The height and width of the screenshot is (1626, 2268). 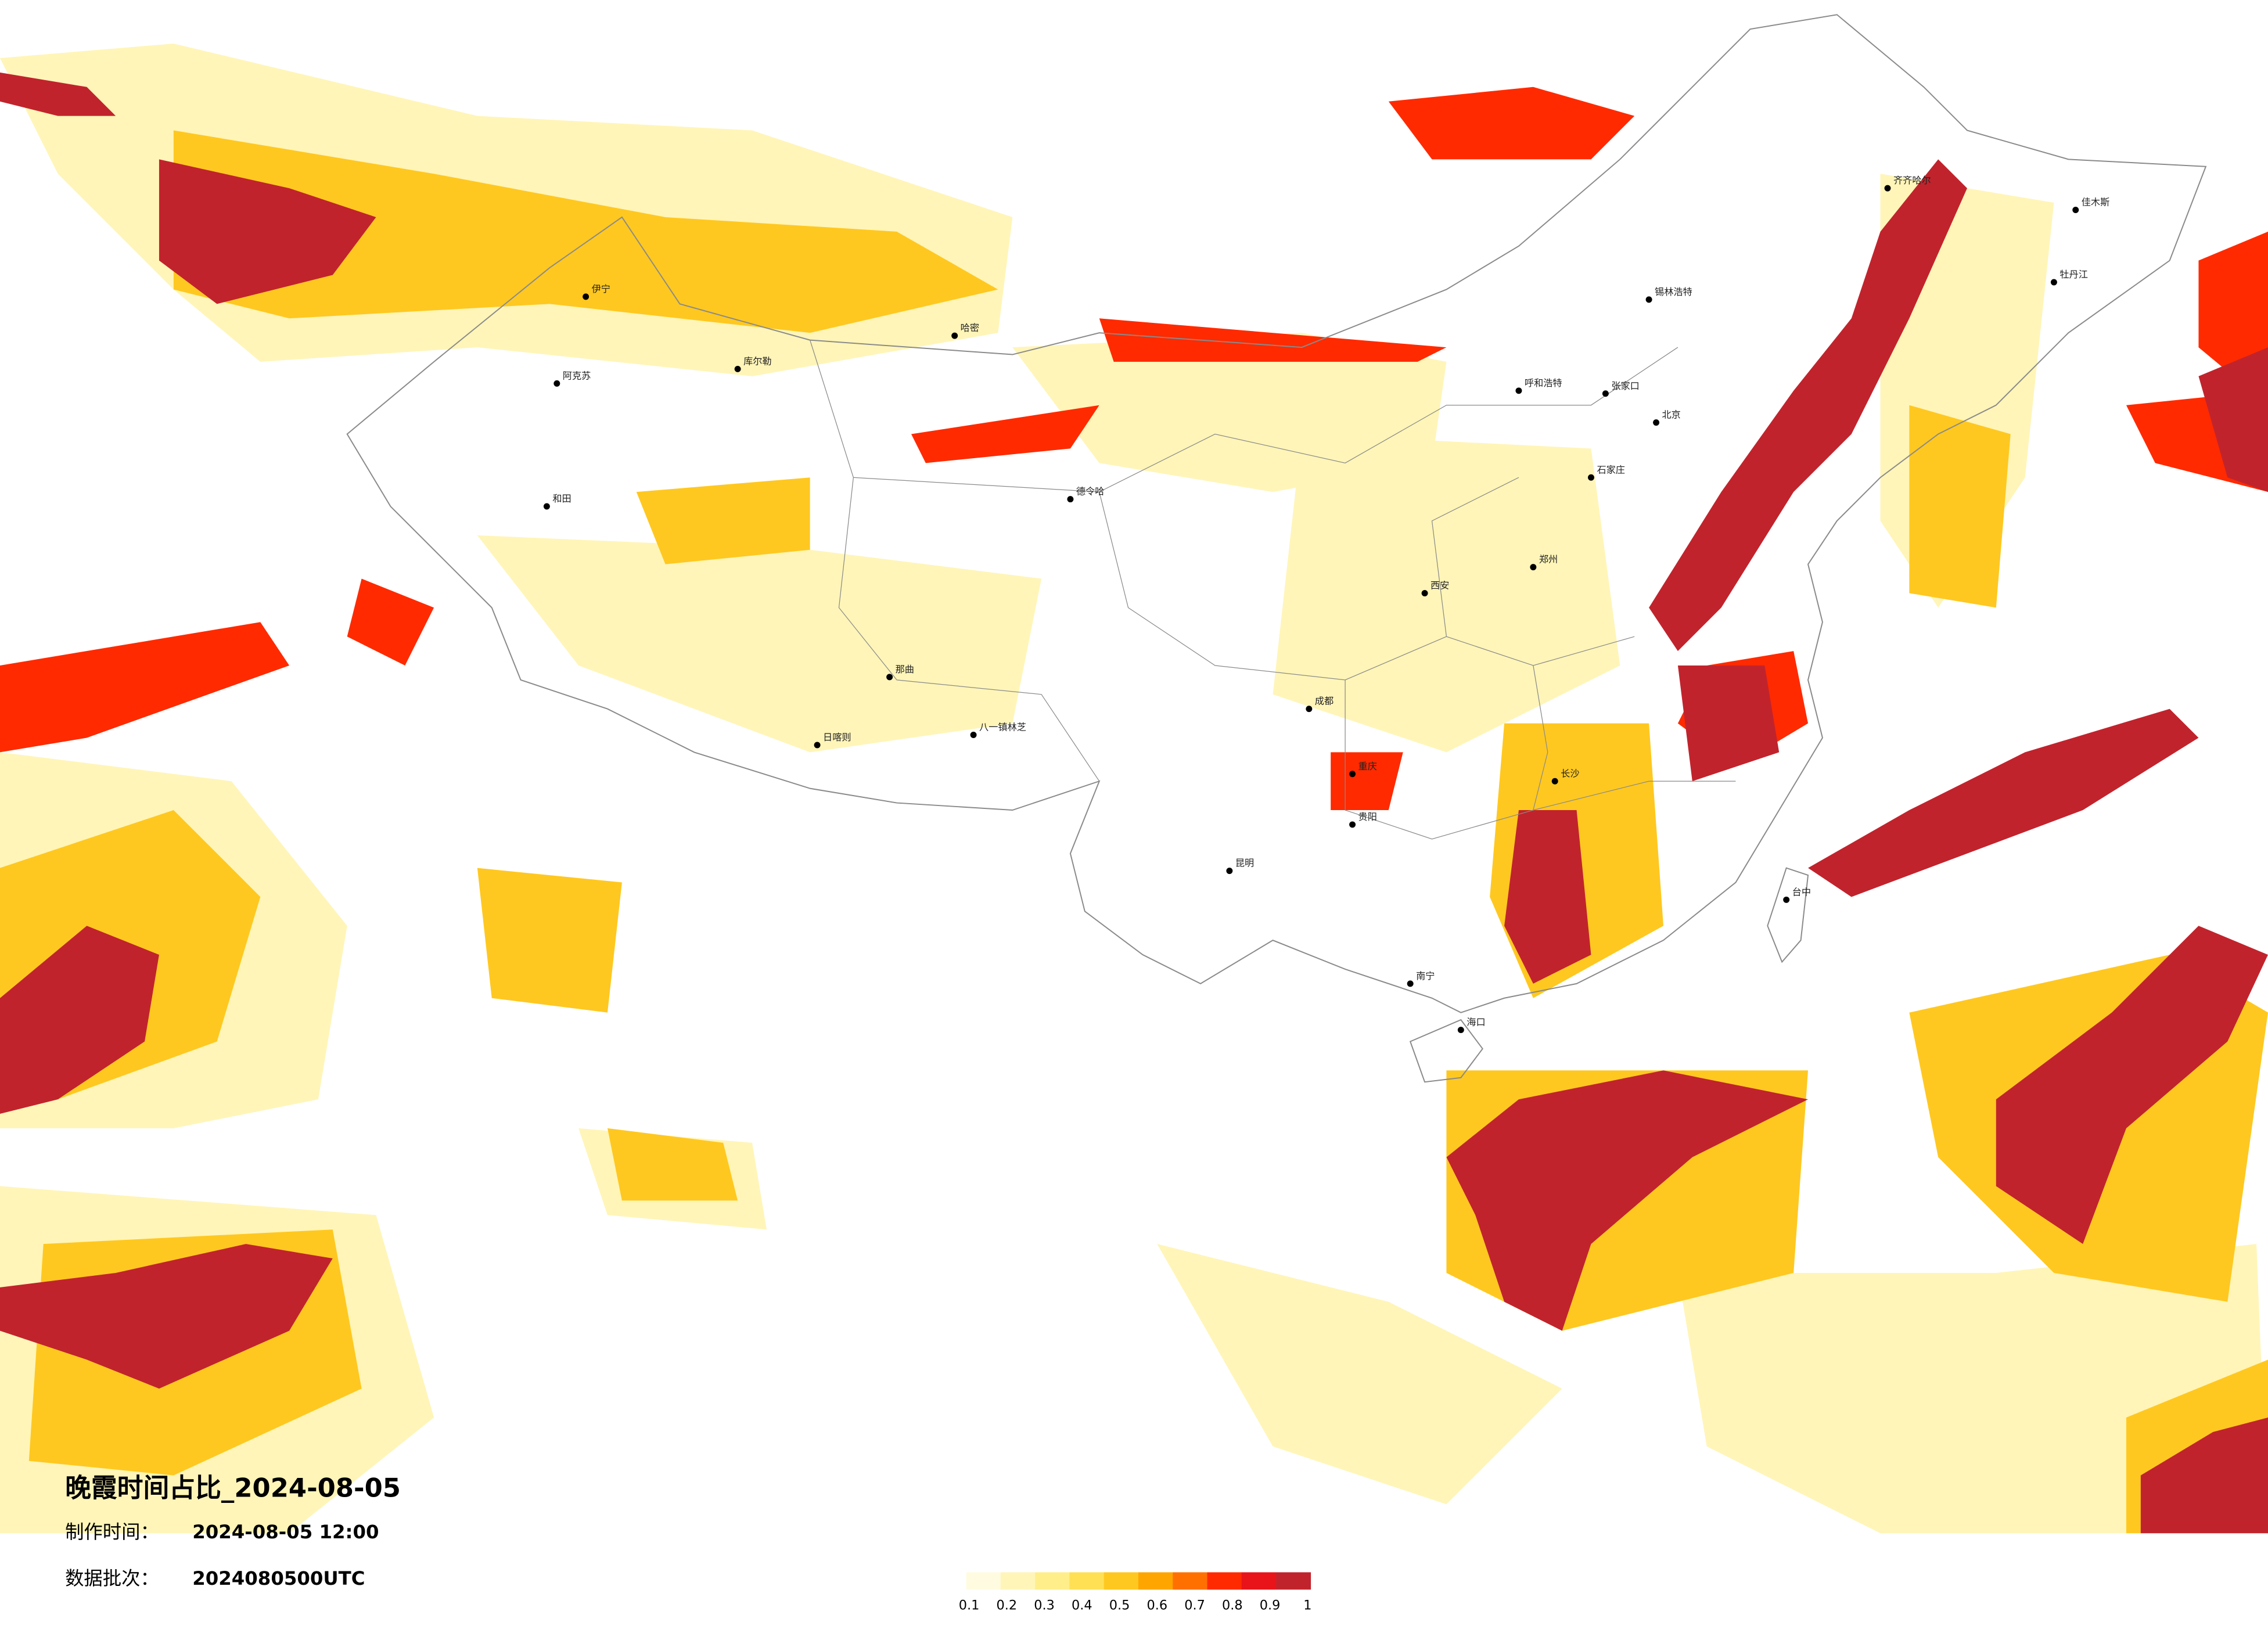 What do you see at coordinates (1307, 1606) in the screenshot?
I see `colorbar-tick-label: 1` at bounding box center [1307, 1606].